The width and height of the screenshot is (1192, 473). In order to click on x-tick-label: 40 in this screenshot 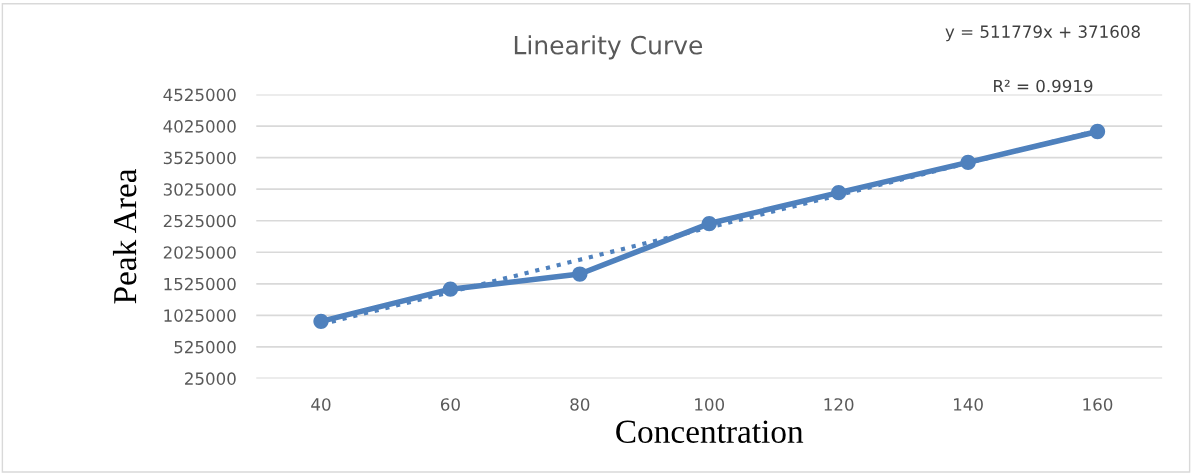, I will do `click(321, 404)`.